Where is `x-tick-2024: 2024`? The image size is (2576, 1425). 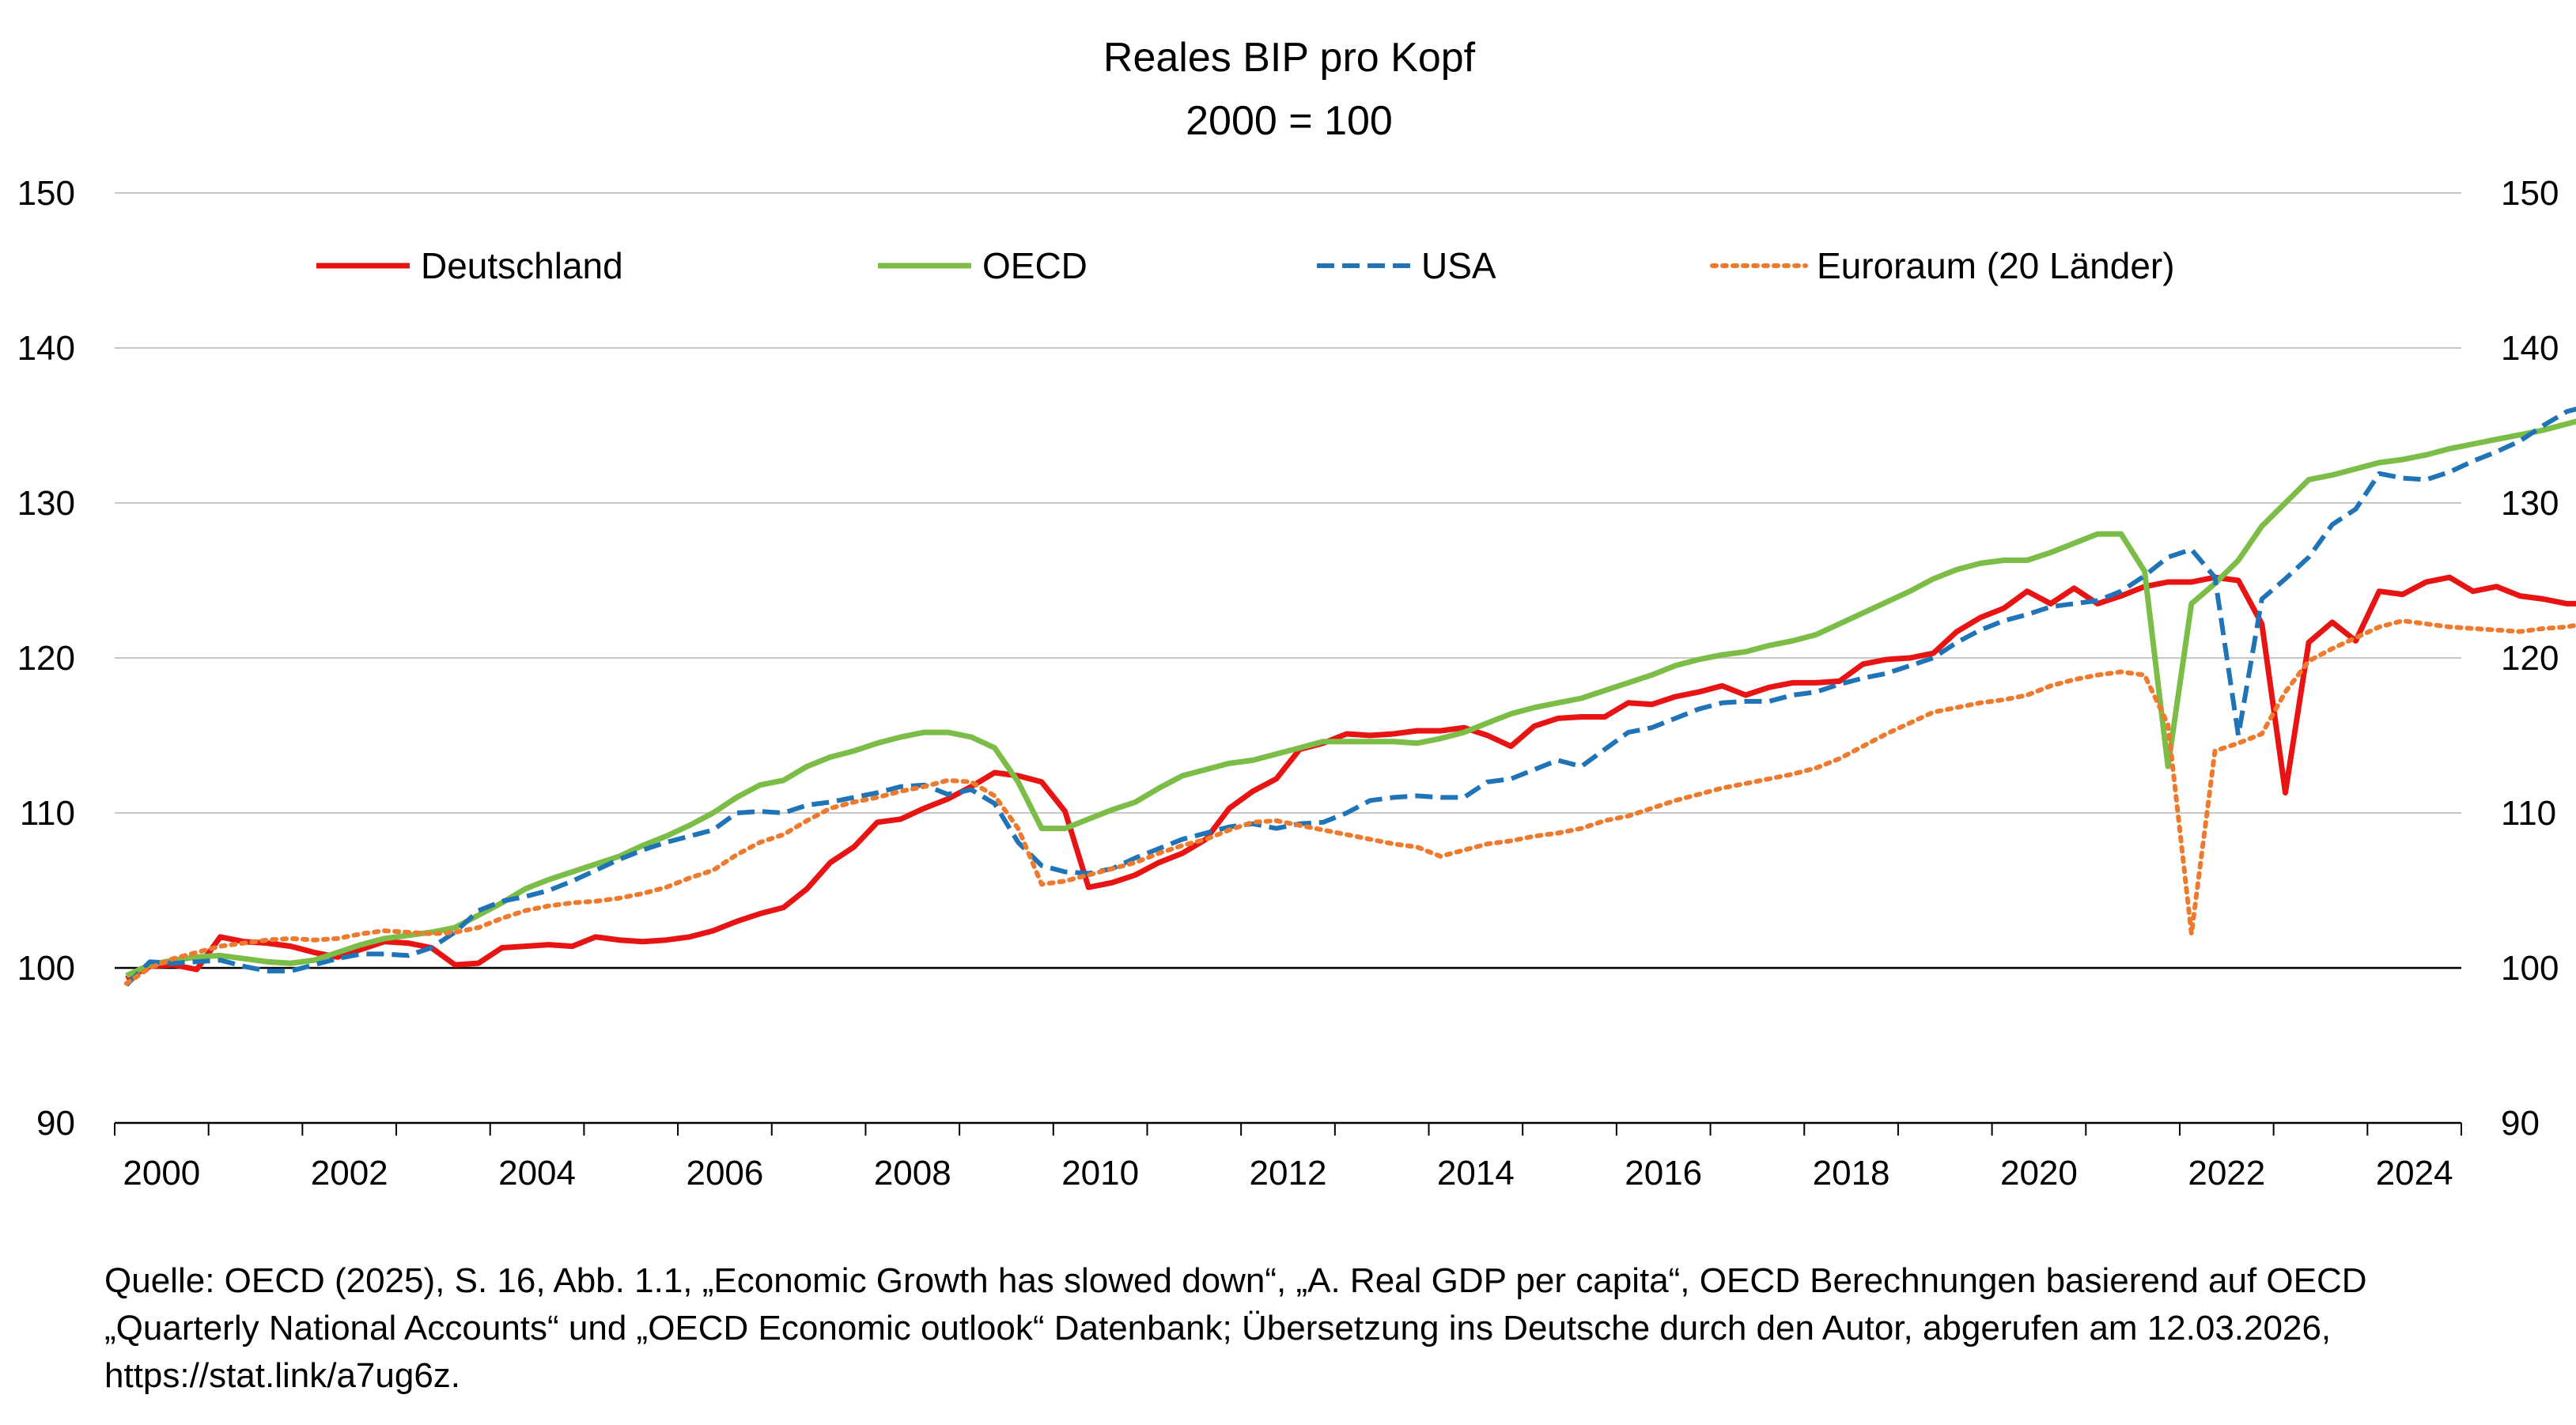 x-tick-2024: 2024 is located at coordinates (2415, 1174).